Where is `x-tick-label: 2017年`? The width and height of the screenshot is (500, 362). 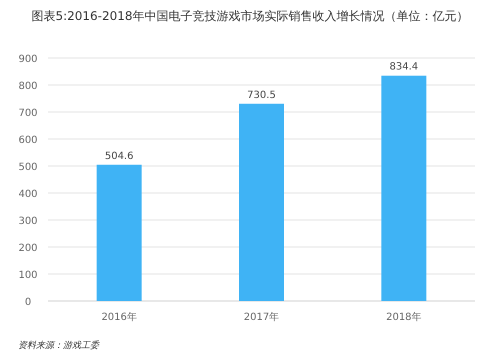 x-tick-label: 2017年 is located at coordinates (262, 317).